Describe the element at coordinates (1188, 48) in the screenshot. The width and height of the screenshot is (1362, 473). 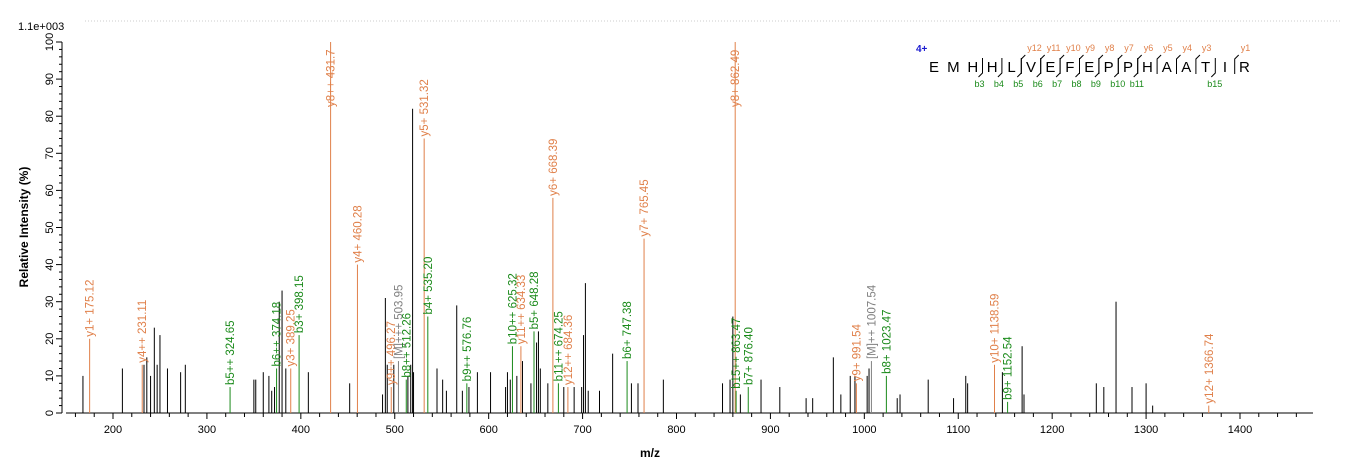
I see `y-ion-label: y4` at that location.